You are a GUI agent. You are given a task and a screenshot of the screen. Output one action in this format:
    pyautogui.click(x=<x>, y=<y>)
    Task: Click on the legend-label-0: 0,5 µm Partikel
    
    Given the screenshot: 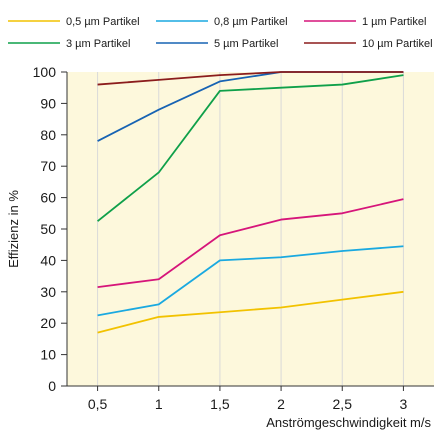 What is the action you would take?
    pyautogui.click(x=103, y=22)
    